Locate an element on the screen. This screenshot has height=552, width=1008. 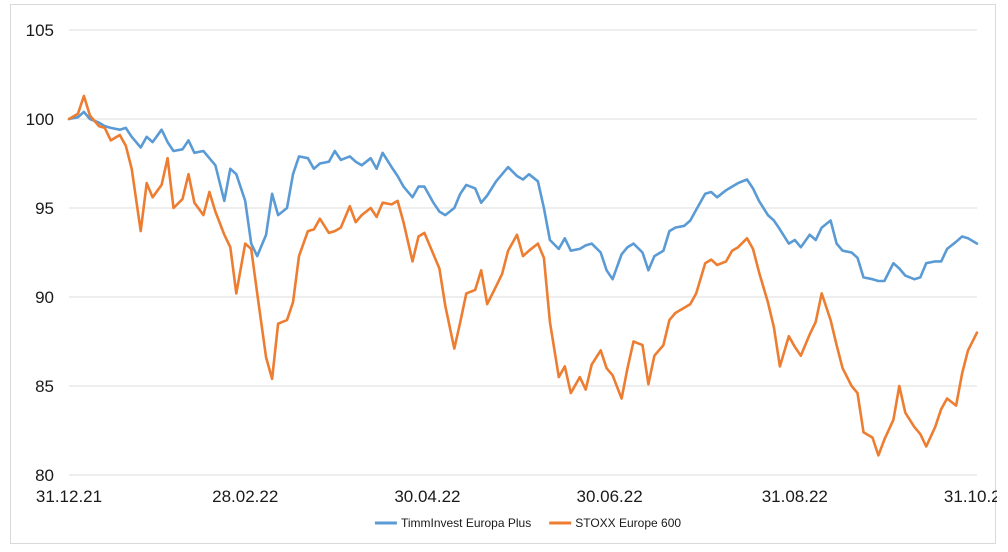
legend-label: STOXX Europe 600 is located at coordinates (628, 523).